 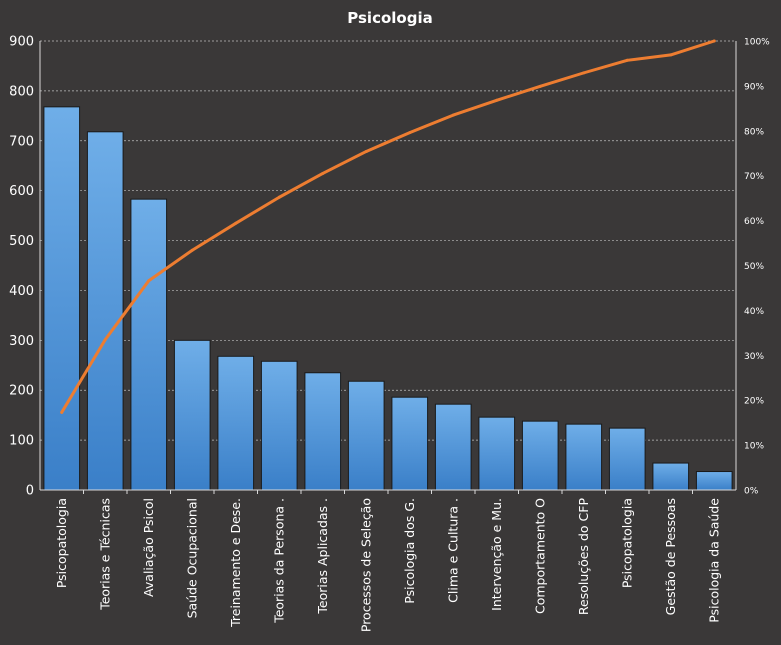 I want to click on y2-tick-label: 30%, so click(x=754, y=357).